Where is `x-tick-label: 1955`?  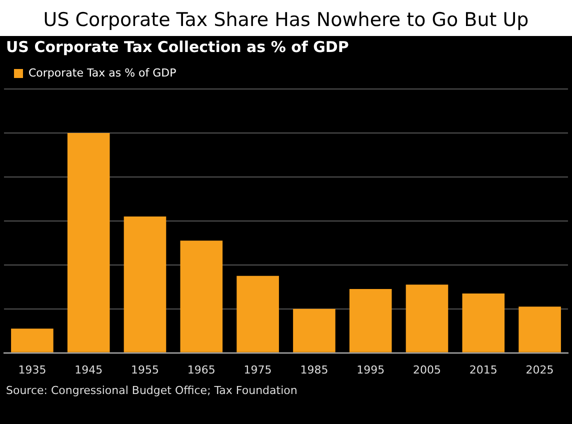 x-tick-label: 1955 is located at coordinates (145, 369).